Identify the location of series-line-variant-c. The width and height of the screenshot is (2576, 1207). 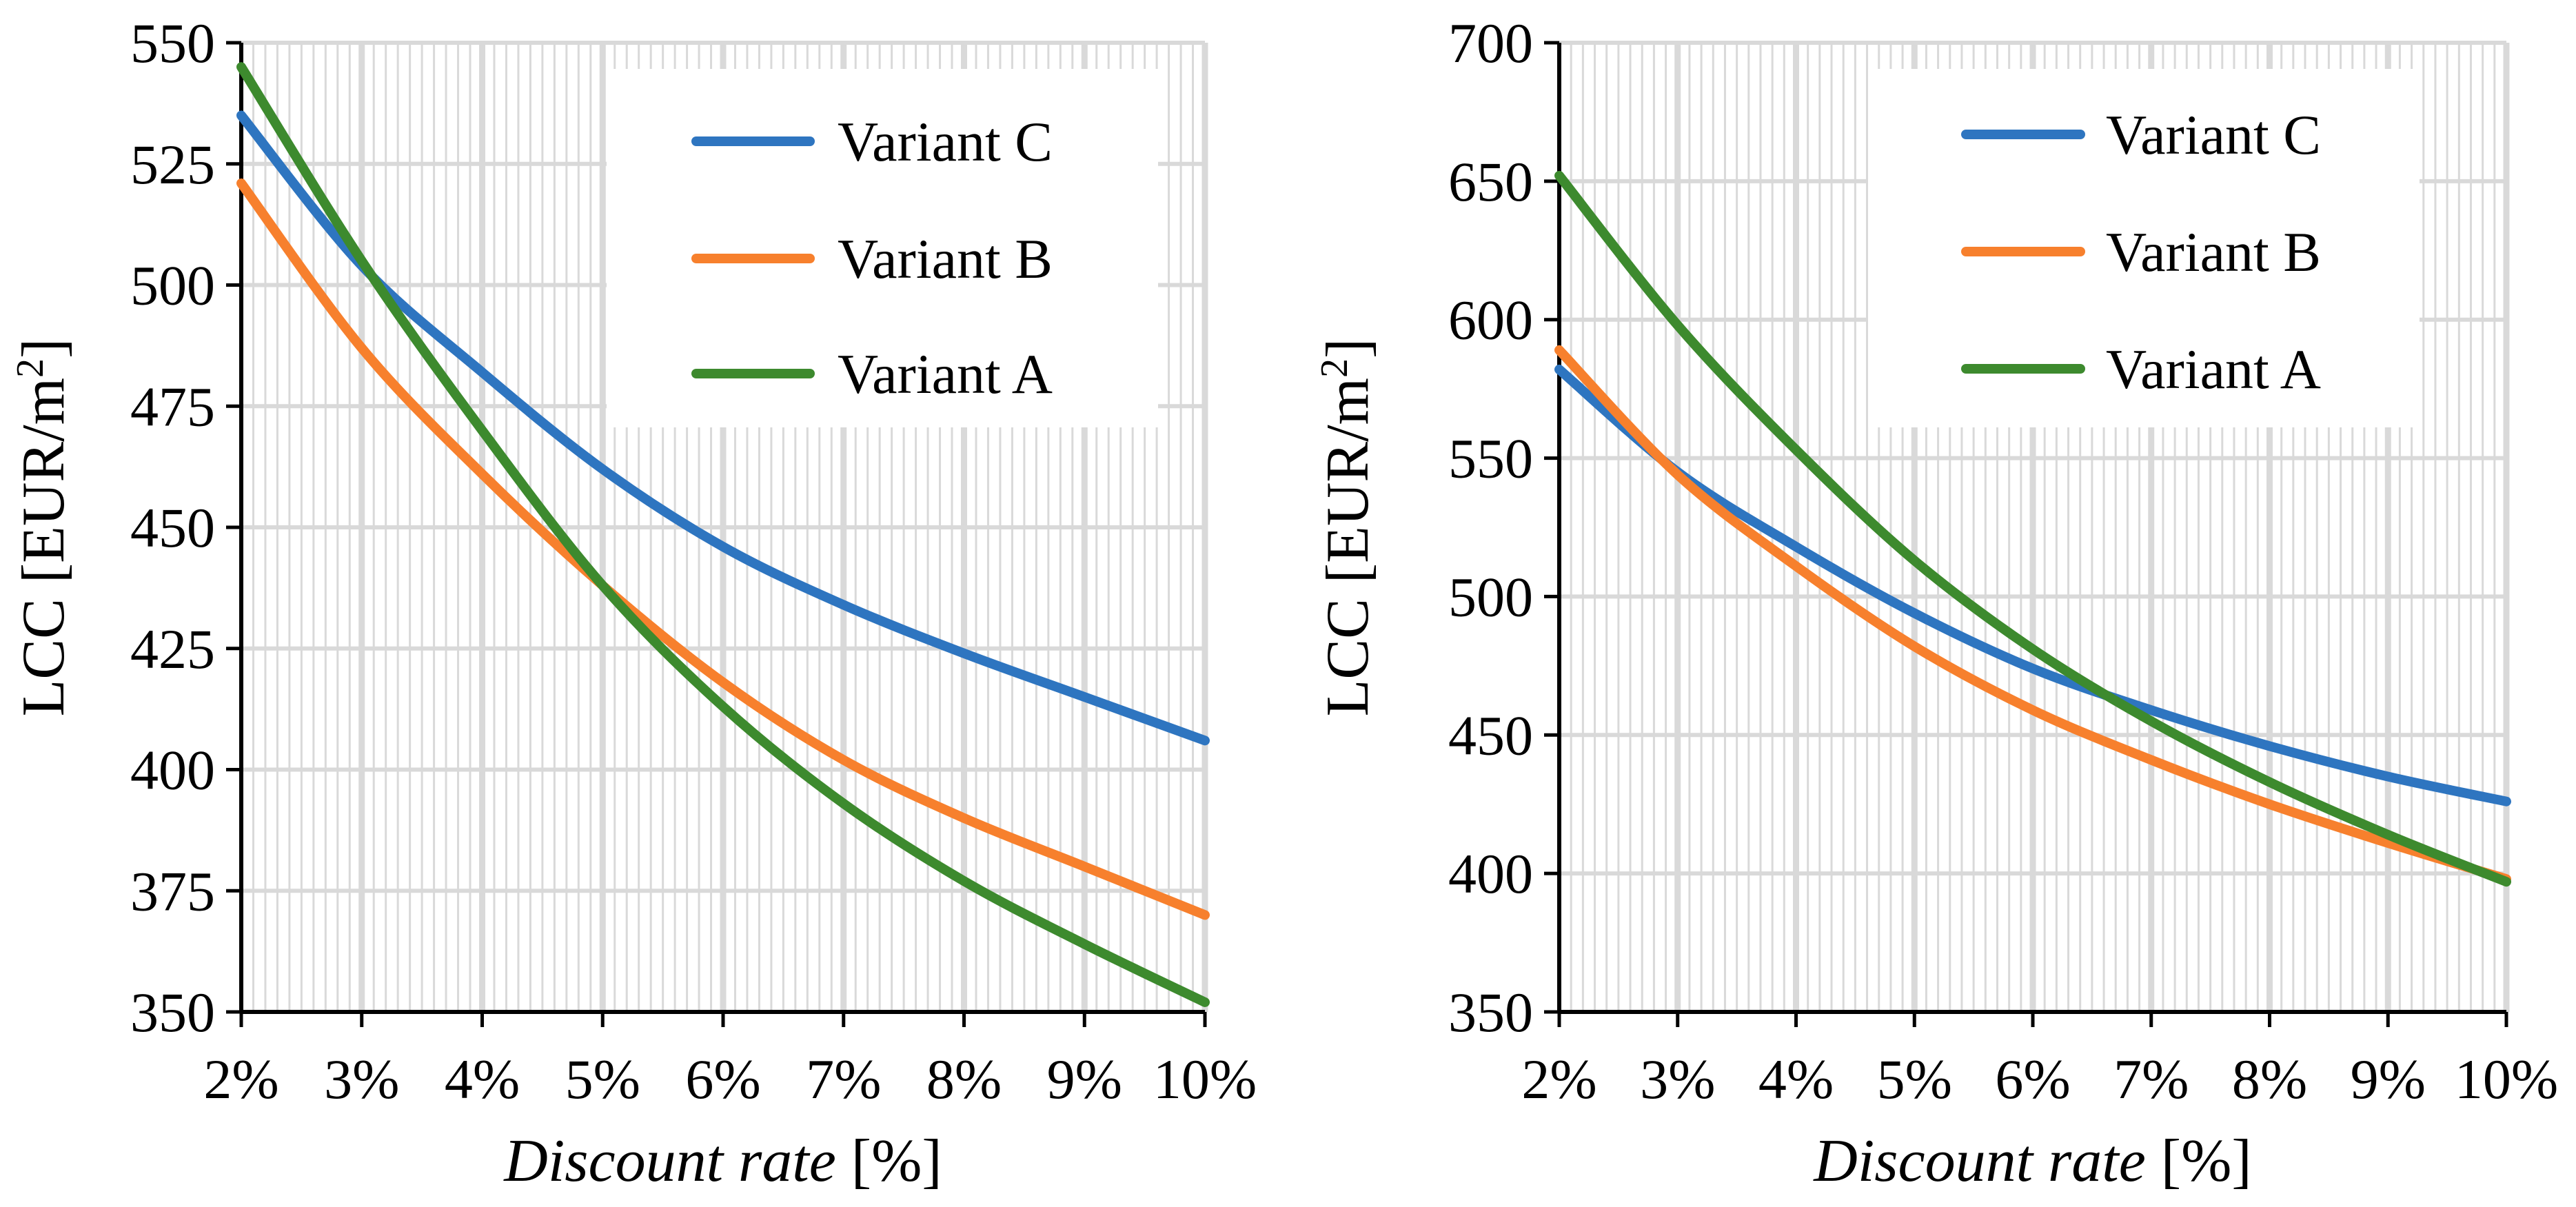
(2032, 586).